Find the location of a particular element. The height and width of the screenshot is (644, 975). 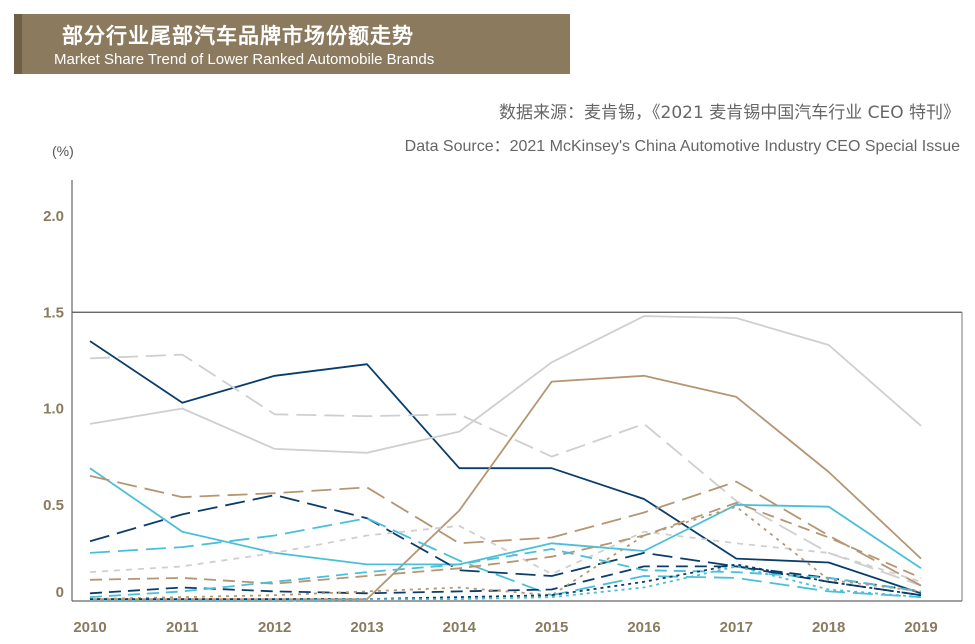

y-tick-label: 0.5 is located at coordinates (53, 505).